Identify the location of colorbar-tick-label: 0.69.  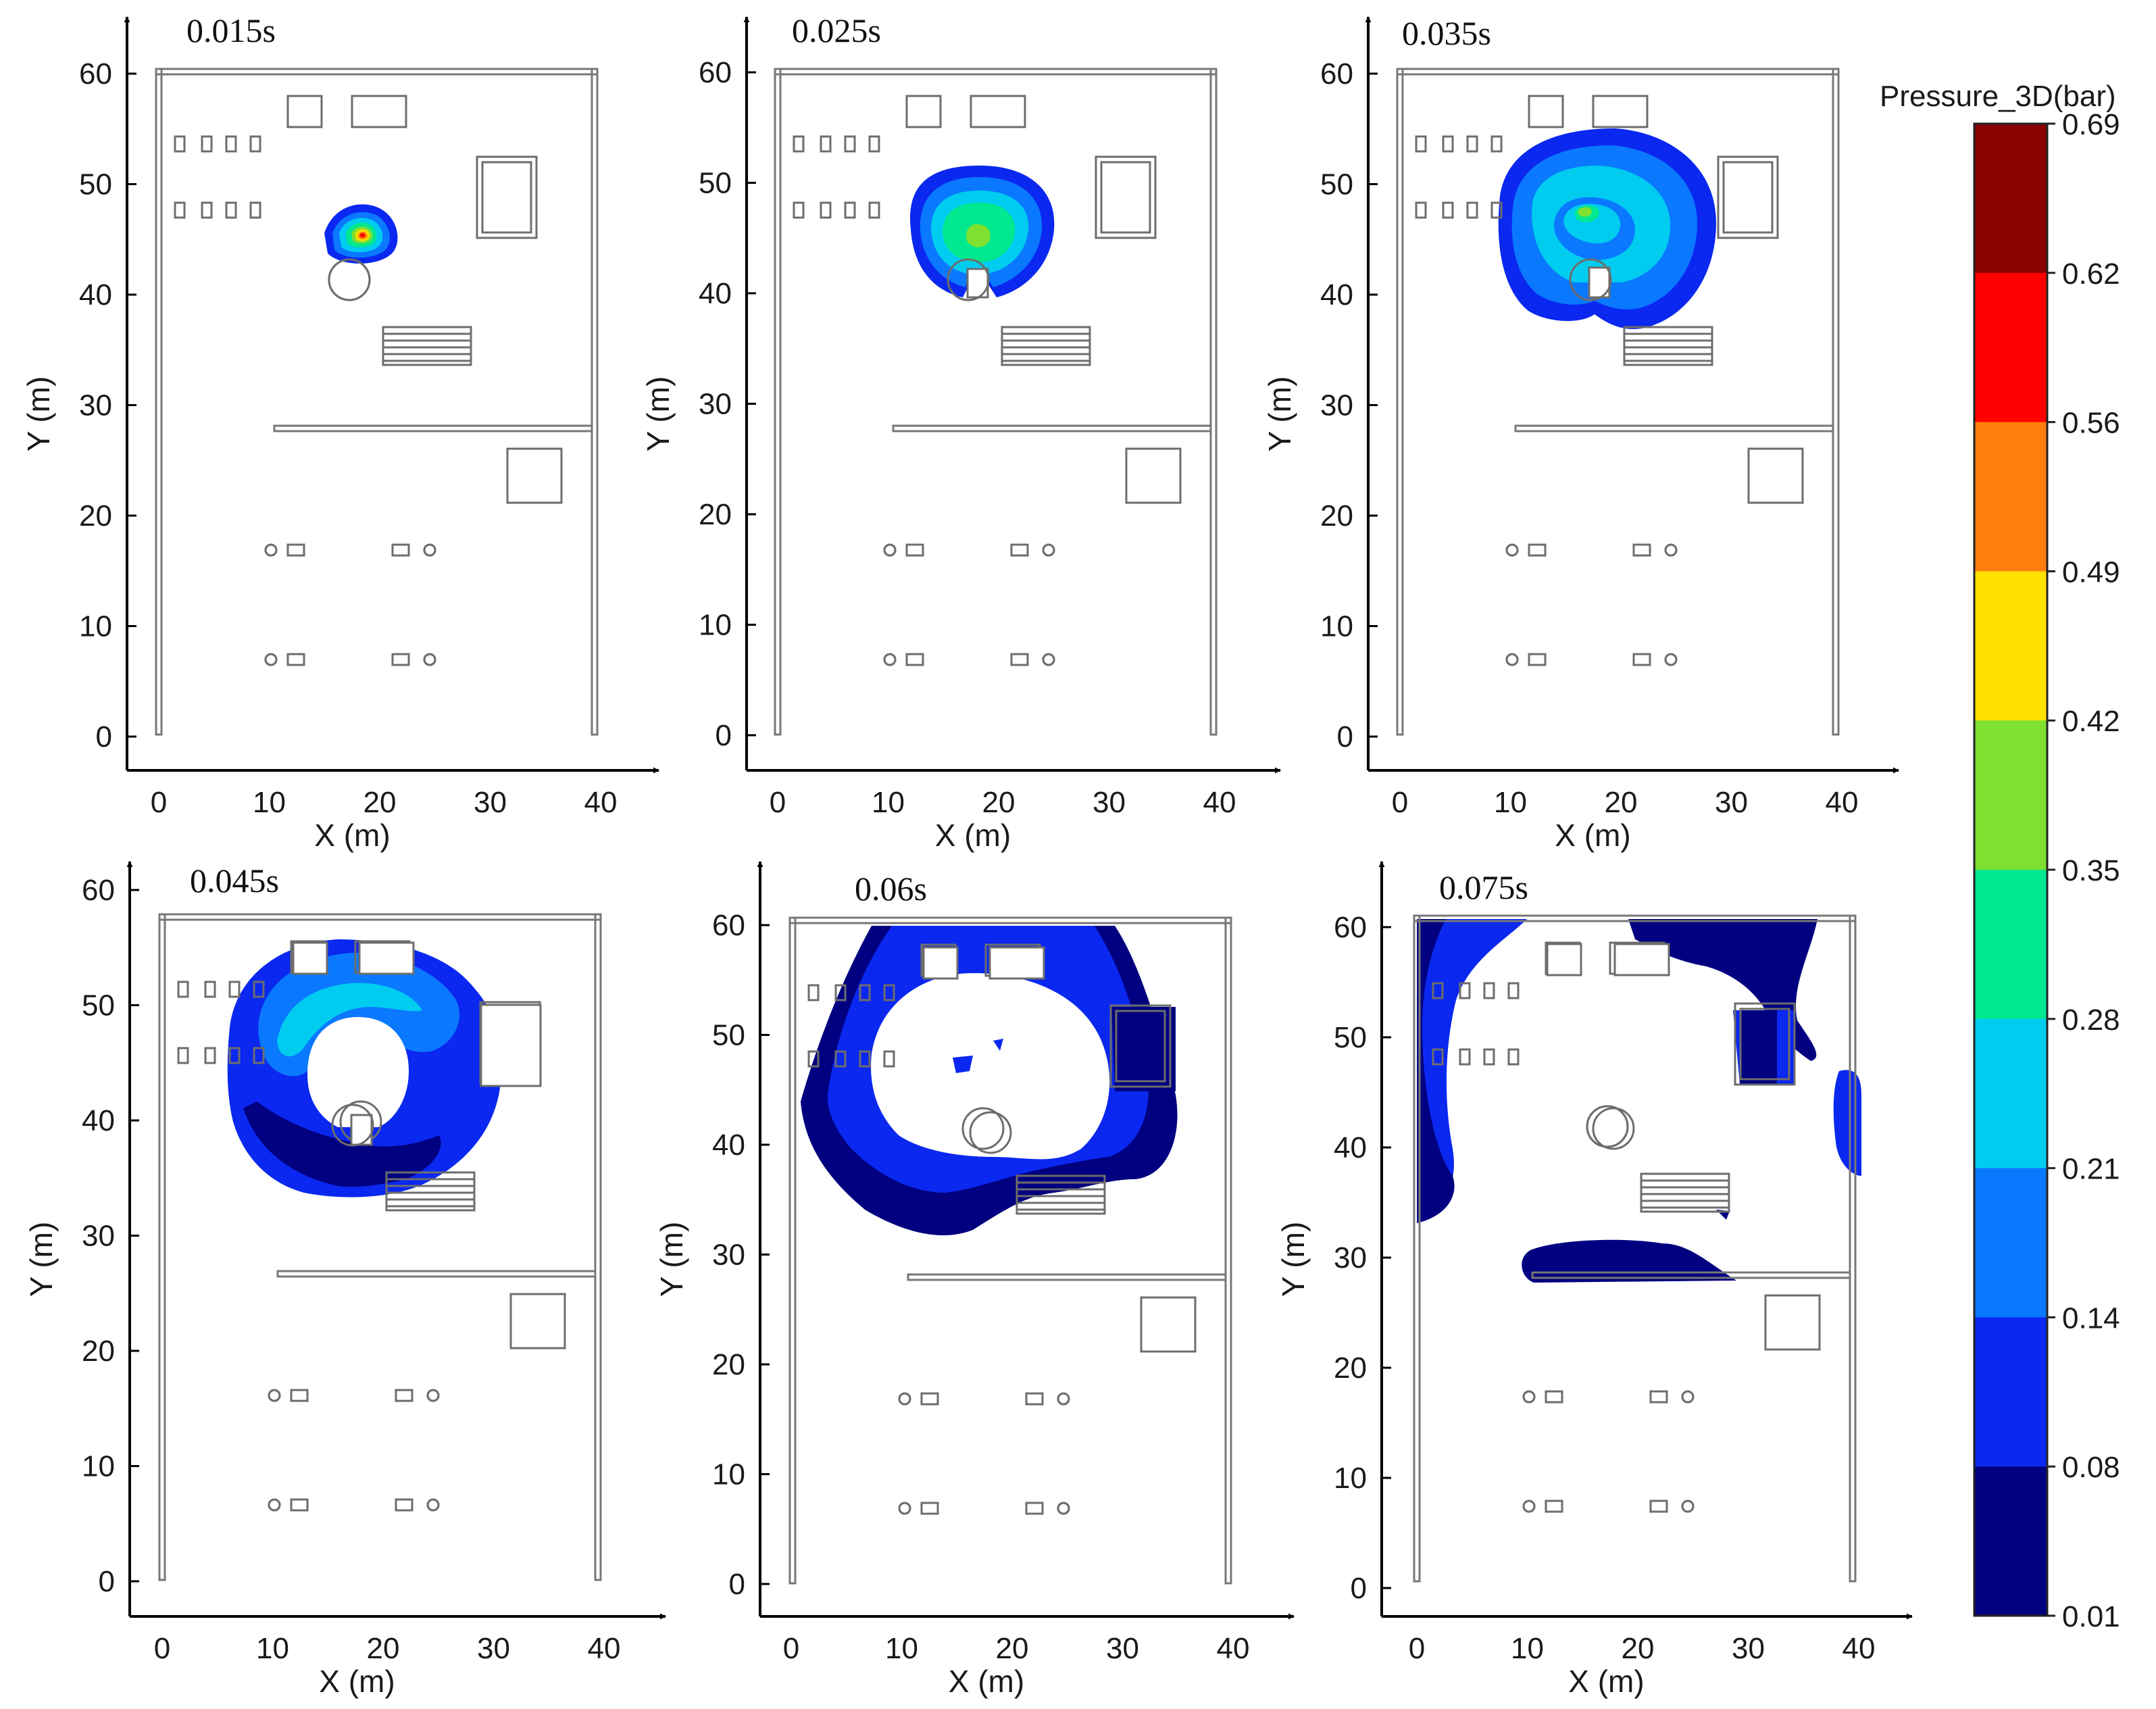
(2091, 124).